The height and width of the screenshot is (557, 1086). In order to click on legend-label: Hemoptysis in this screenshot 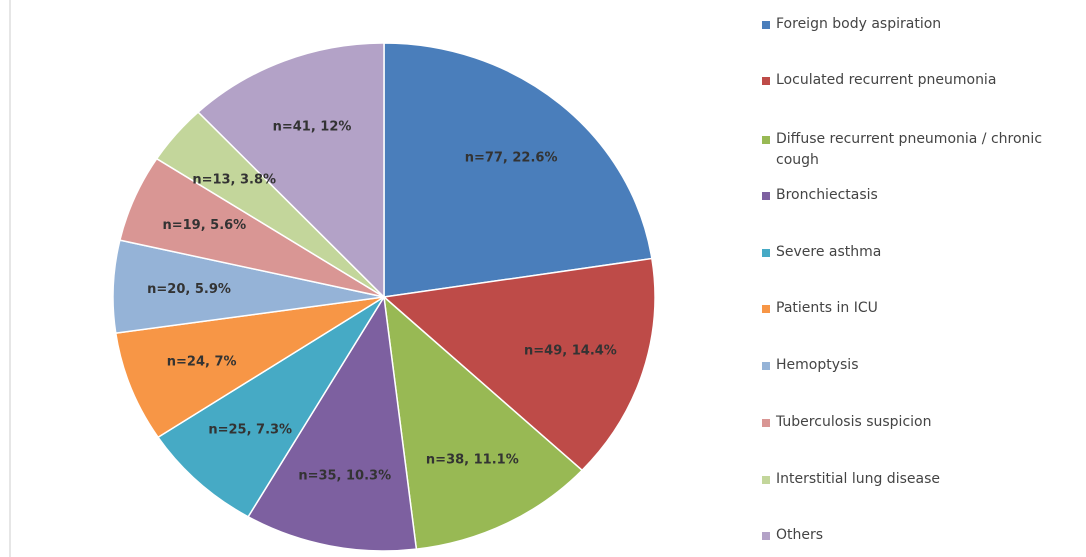, I will do `click(817, 365)`.